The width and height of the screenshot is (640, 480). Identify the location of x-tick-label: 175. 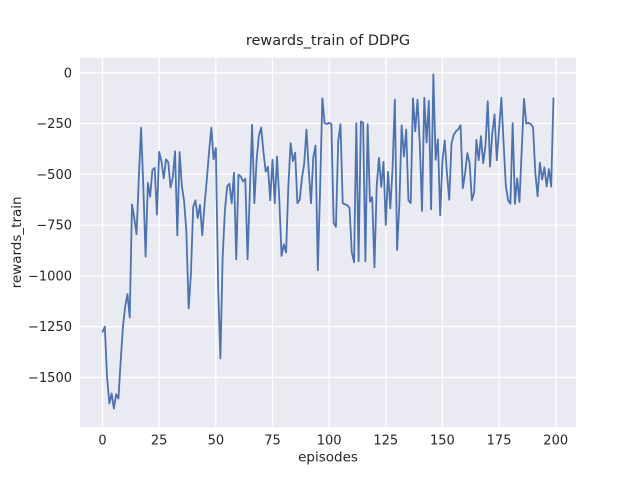
(499, 441).